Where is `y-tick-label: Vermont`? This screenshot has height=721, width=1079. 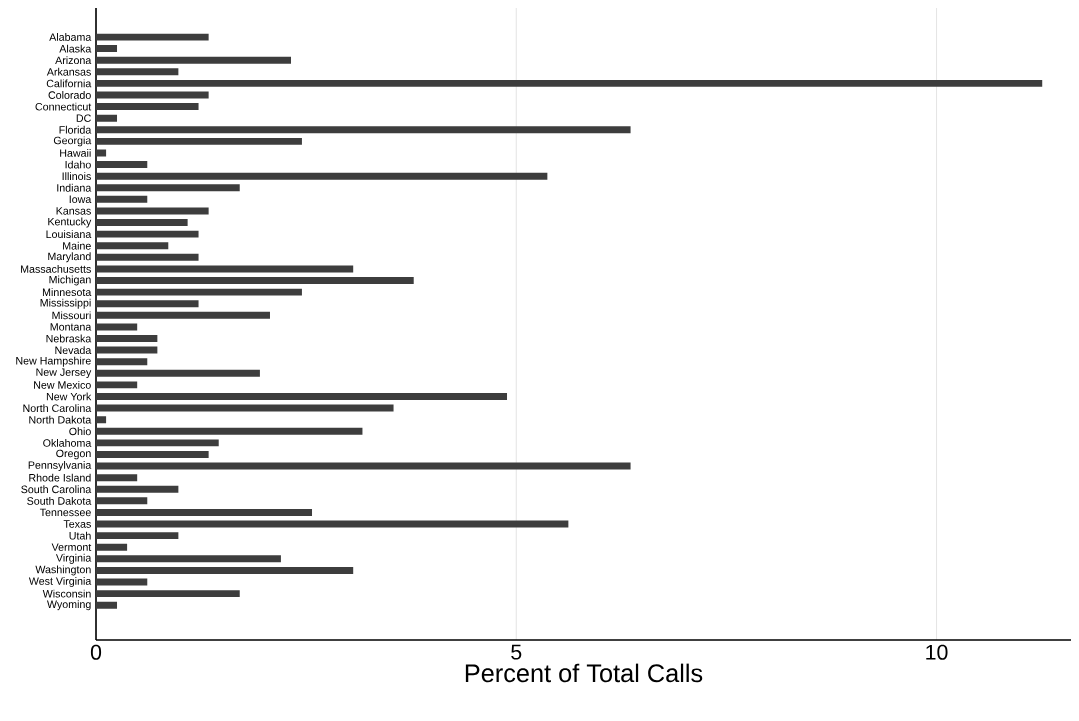 y-tick-label: Vermont is located at coordinates (71, 547).